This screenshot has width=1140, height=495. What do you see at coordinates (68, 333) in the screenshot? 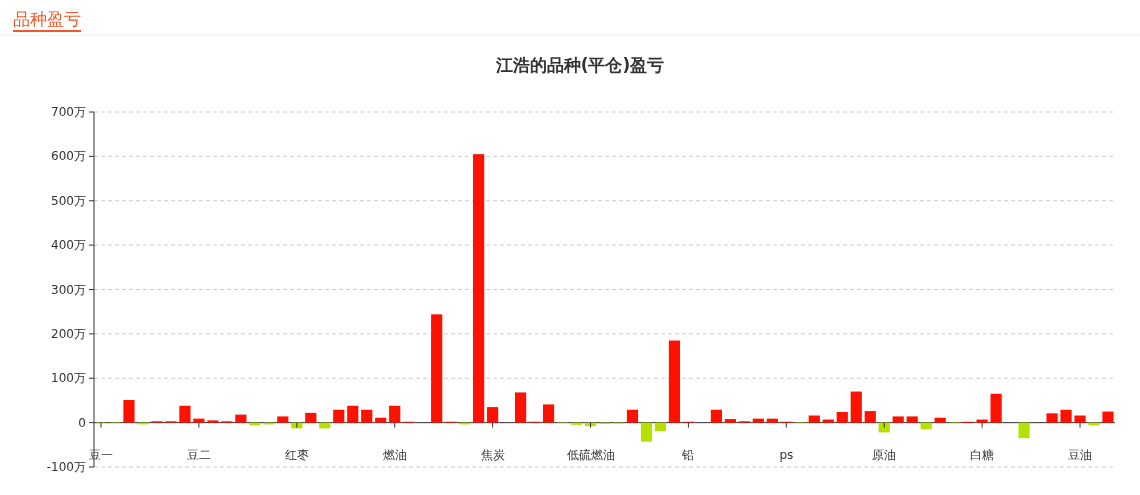
I see `y-tick-label: 200万` at bounding box center [68, 333].